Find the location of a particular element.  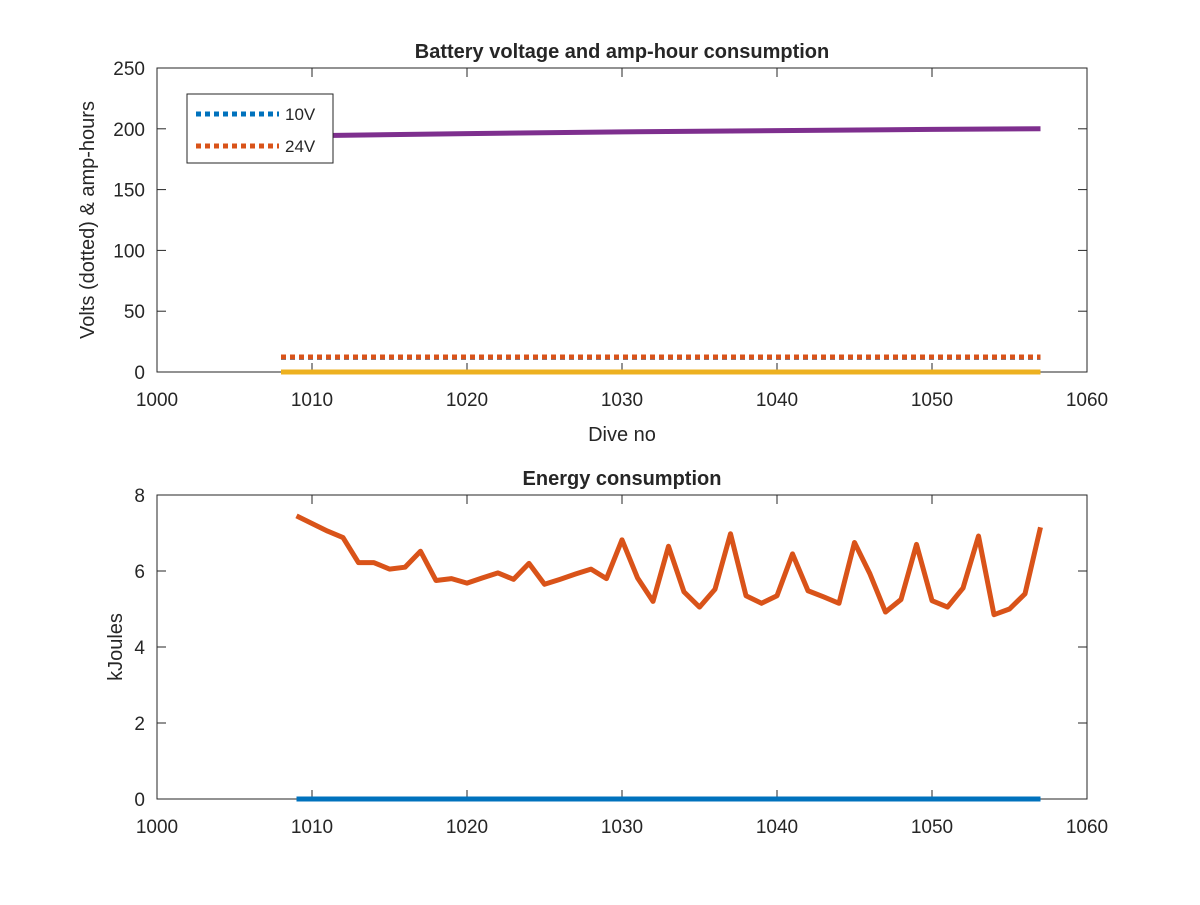

y-tick-label: 100 is located at coordinates (129, 251).